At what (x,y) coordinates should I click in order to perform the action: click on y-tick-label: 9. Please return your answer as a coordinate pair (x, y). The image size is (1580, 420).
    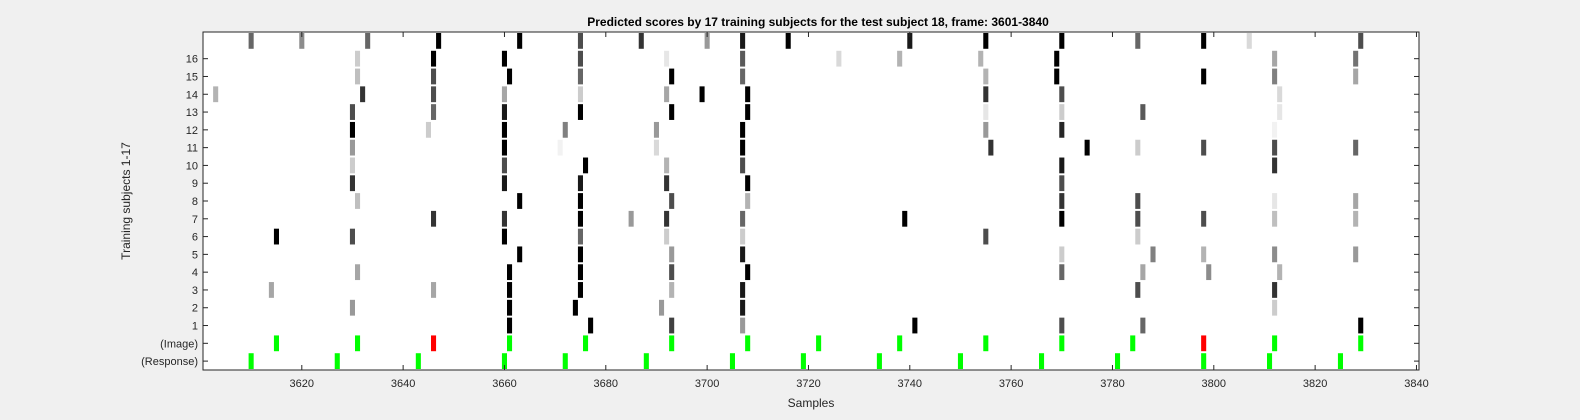
    Looking at the image, I should click on (195, 184).